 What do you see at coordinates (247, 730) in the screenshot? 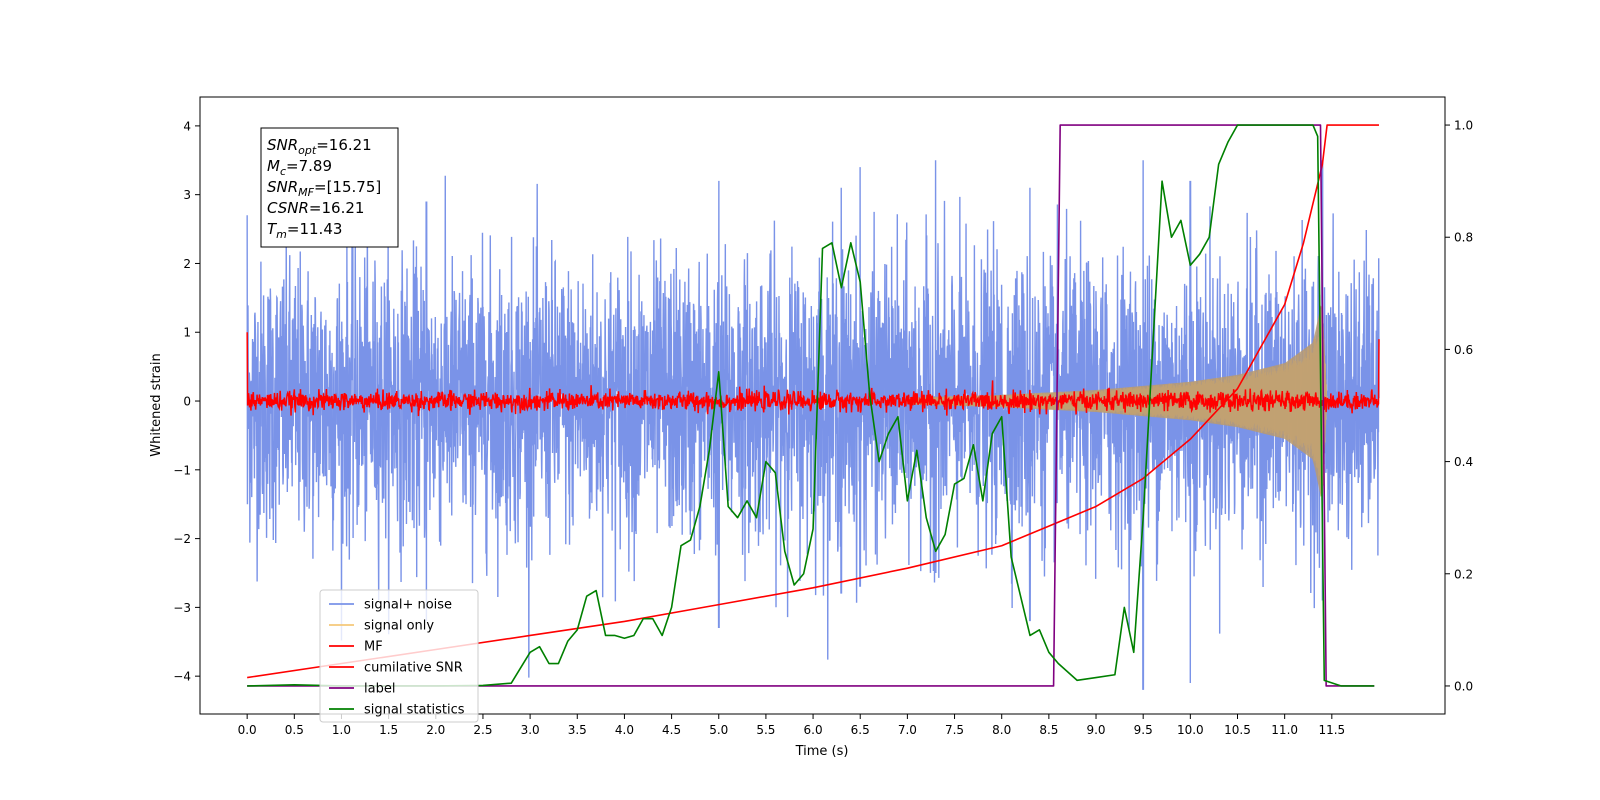
I see `x-tick-label: 0.0` at bounding box center [247, 730].